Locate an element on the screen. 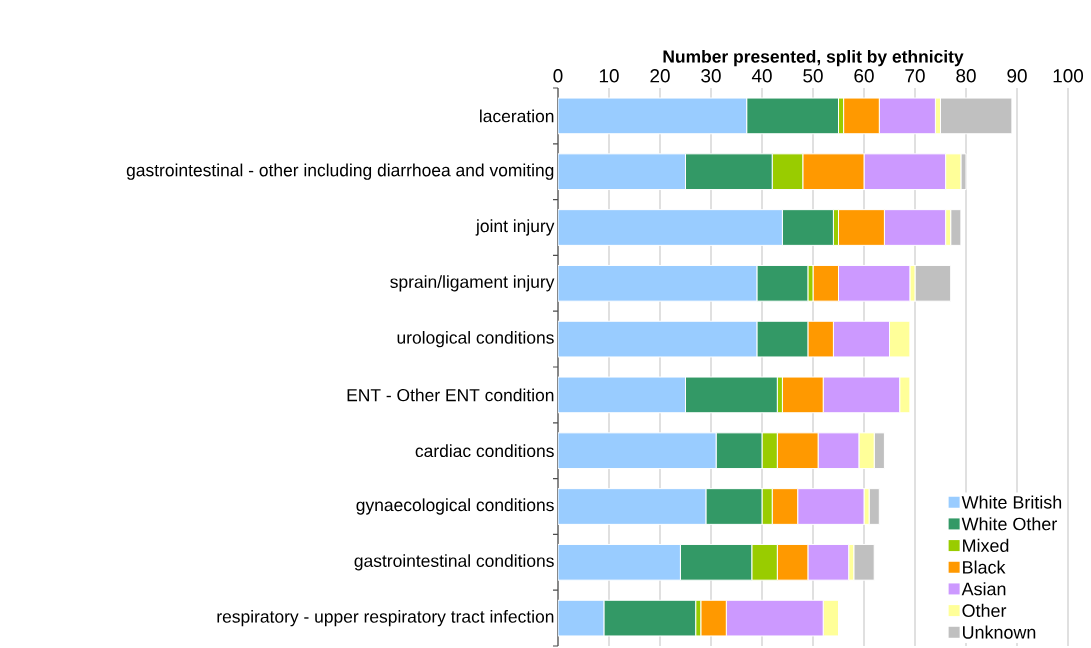 The image size is (1091, 648). y-tick-label: joint injury is located at coordinates (515, 227).